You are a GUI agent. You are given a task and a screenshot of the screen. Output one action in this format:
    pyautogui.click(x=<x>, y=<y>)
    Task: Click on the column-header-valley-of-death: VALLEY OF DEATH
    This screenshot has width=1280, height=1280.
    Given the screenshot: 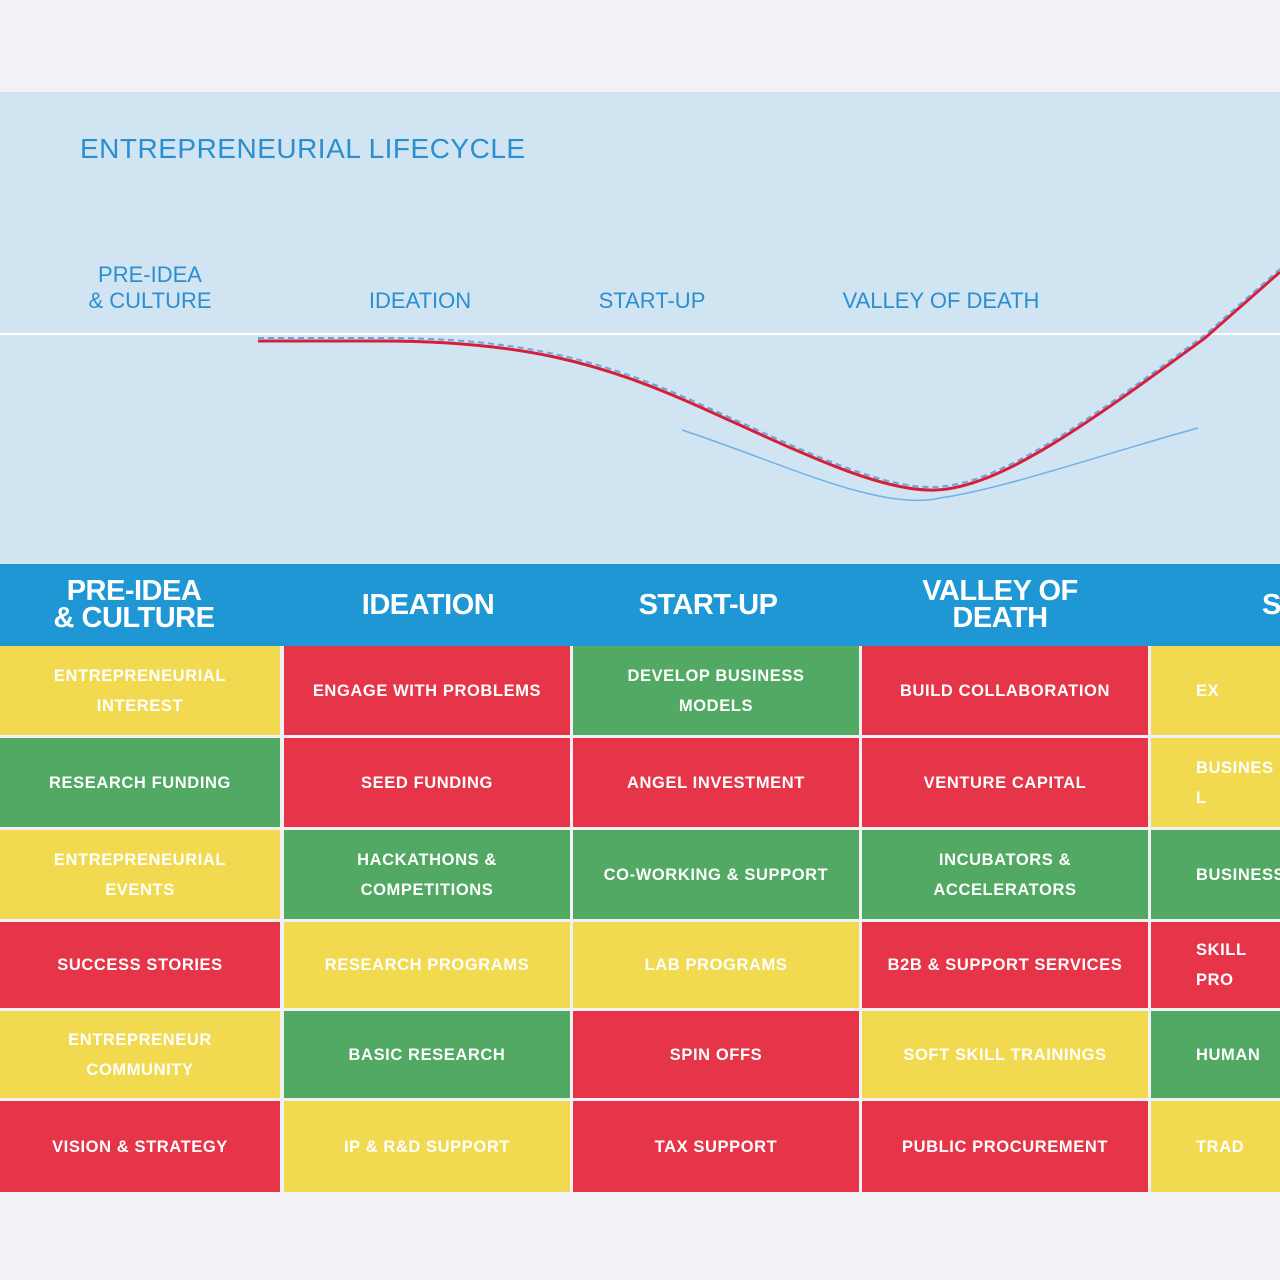 What is the action you would take?
    pyautogui.click(x=1000, y=604)
    